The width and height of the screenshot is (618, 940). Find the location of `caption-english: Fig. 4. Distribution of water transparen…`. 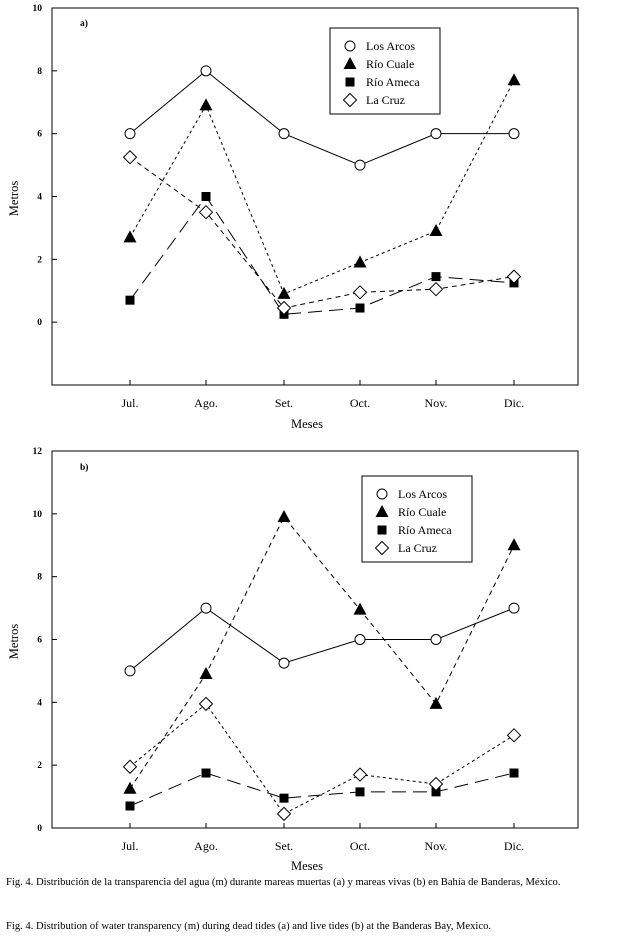

caption-english: Fig. 4. Distribution of water transparen… is located at coordinates (249, 926).